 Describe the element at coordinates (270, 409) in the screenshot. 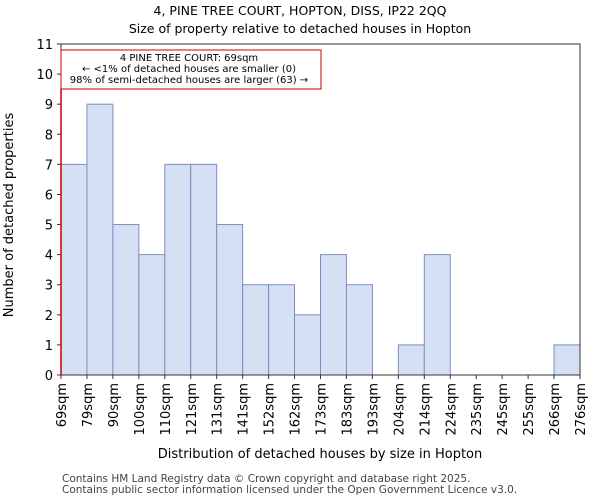

I see `x-tick-label: 152sqm` at that location.